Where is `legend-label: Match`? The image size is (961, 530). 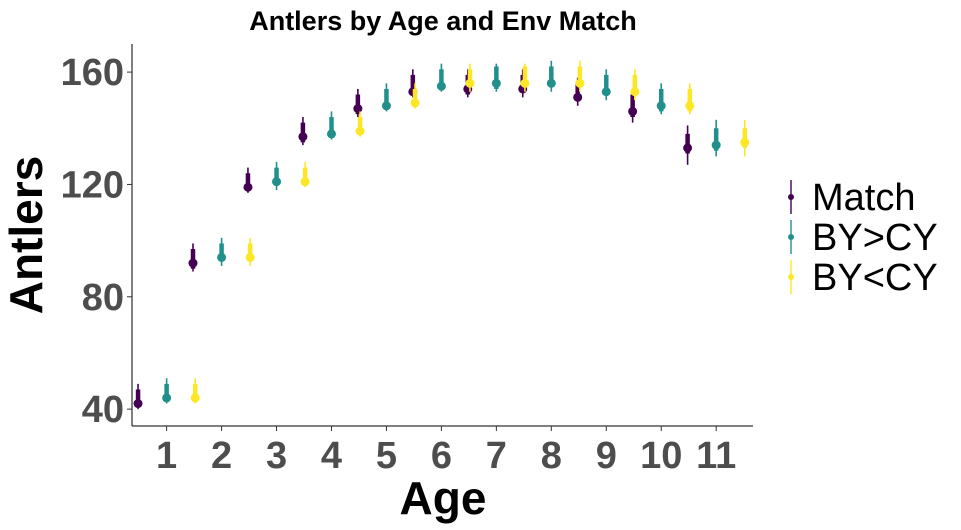
legend-label: Match is located at coordinates (863, 198).